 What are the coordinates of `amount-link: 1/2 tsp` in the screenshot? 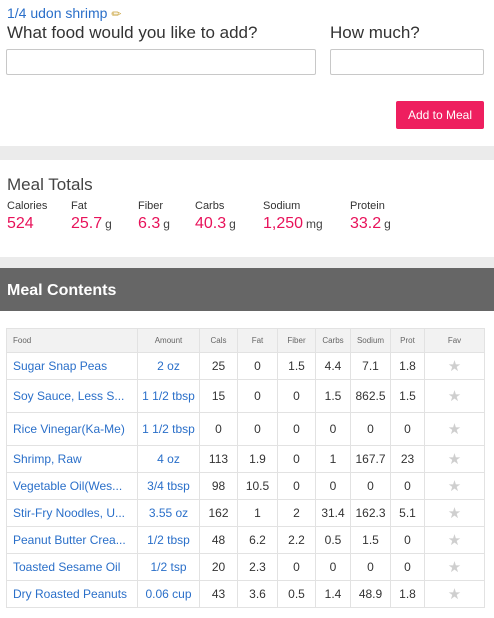 It's located at (169, 567).